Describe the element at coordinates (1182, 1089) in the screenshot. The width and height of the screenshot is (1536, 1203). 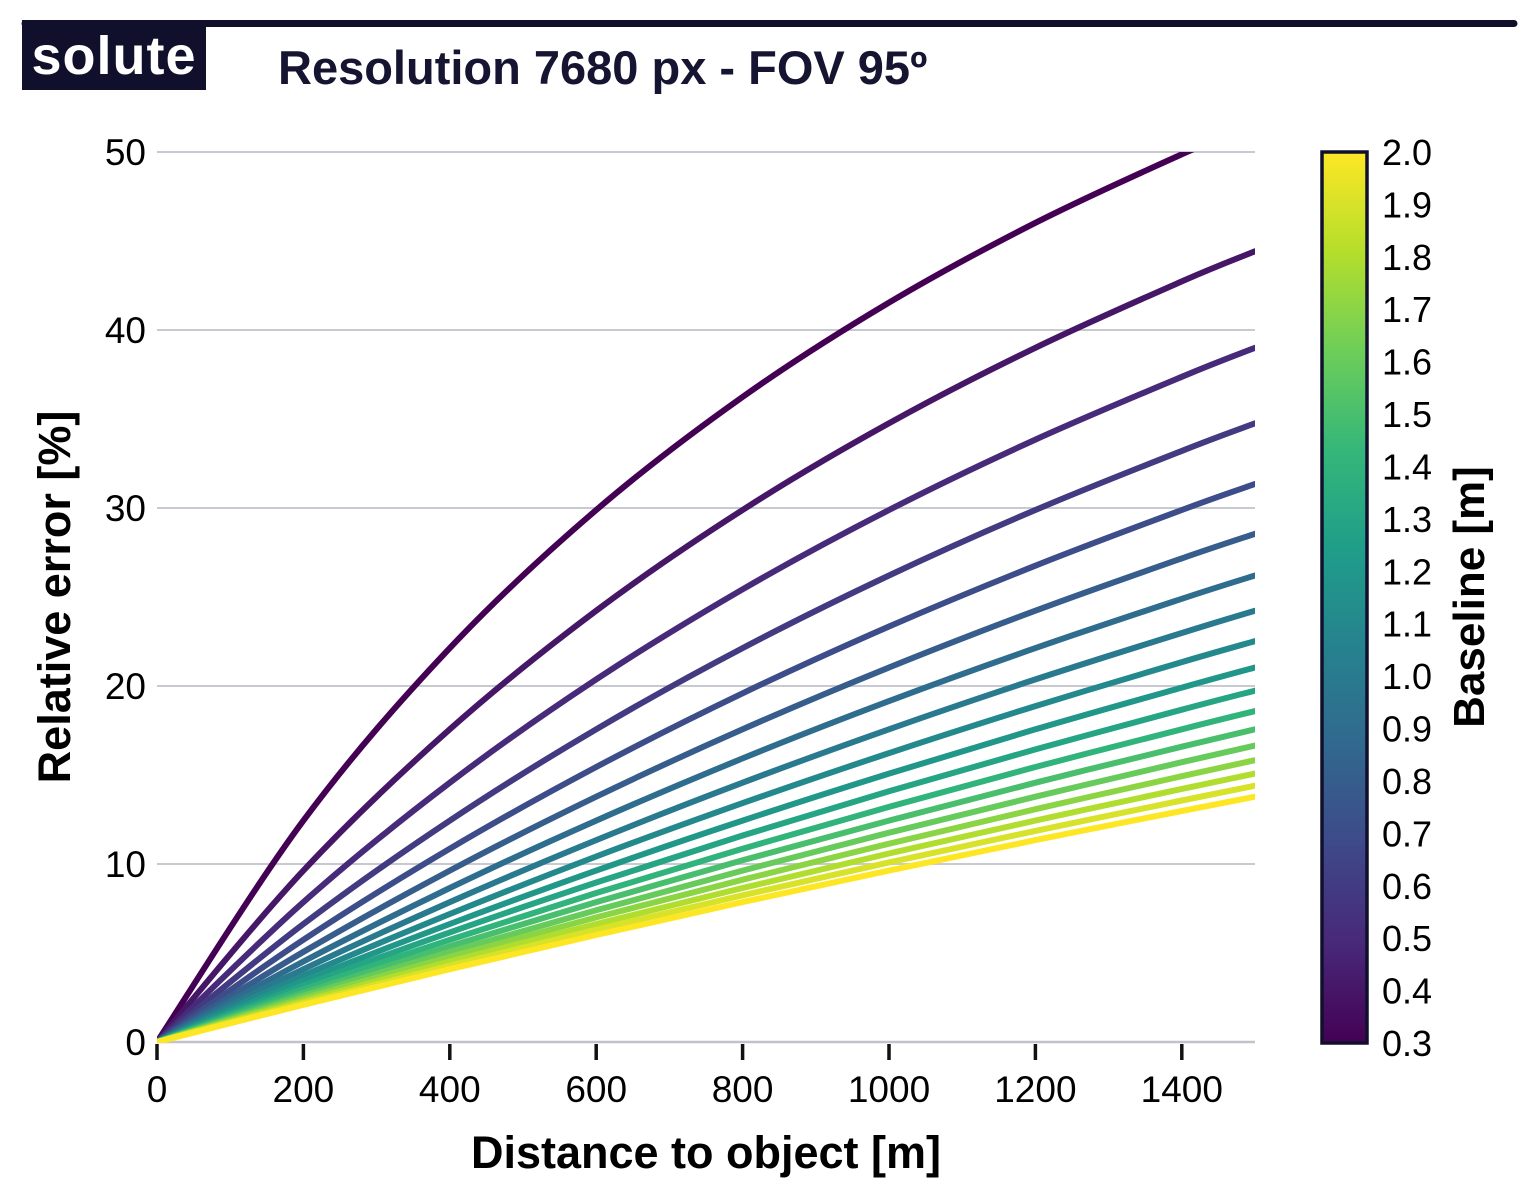
I see `x-tick-label: 1400` at that location.